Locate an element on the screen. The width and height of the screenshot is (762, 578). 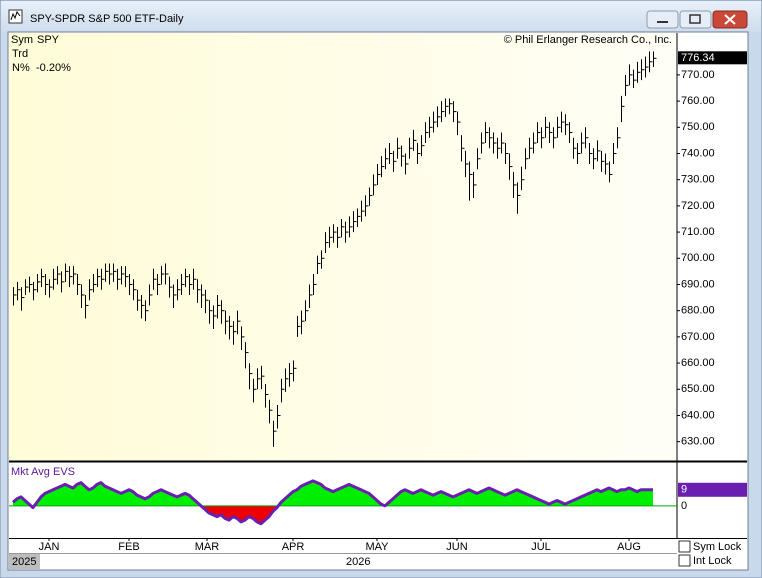
year-box is located at coordinates (24, 561).